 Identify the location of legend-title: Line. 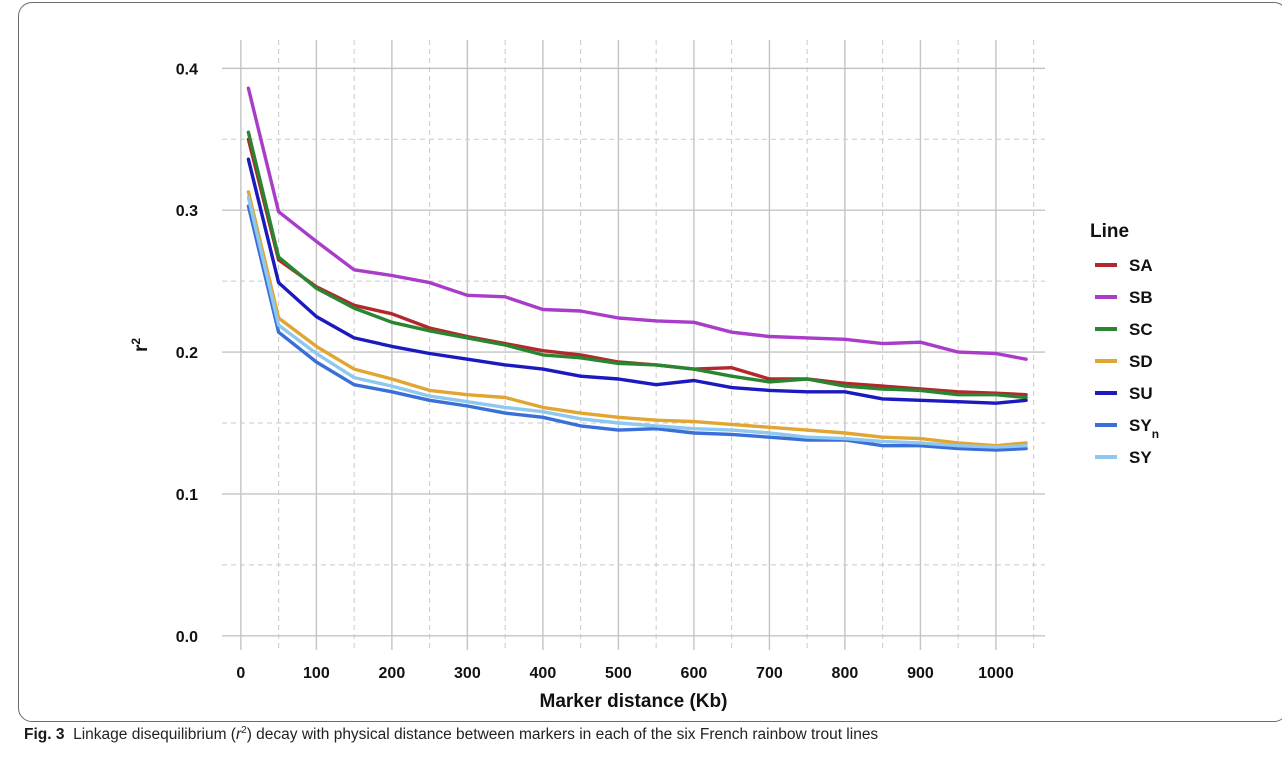
(1109, 231).